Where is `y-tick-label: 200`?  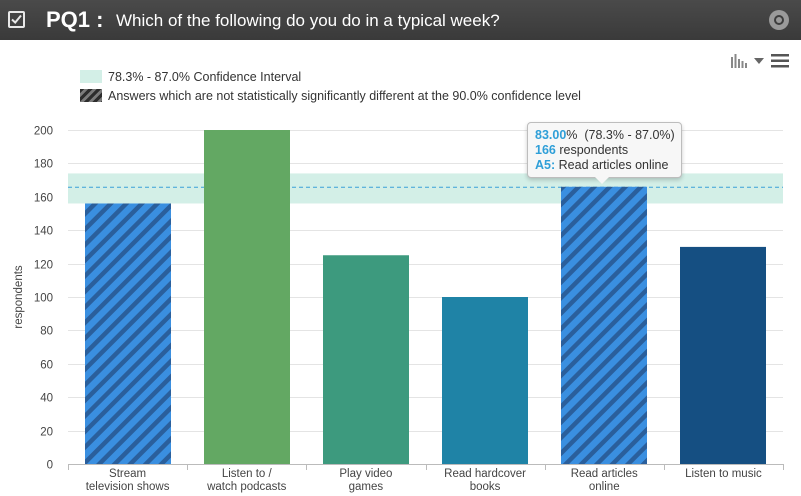 y-tick-label: 200 is located at coordinates (43, 132).